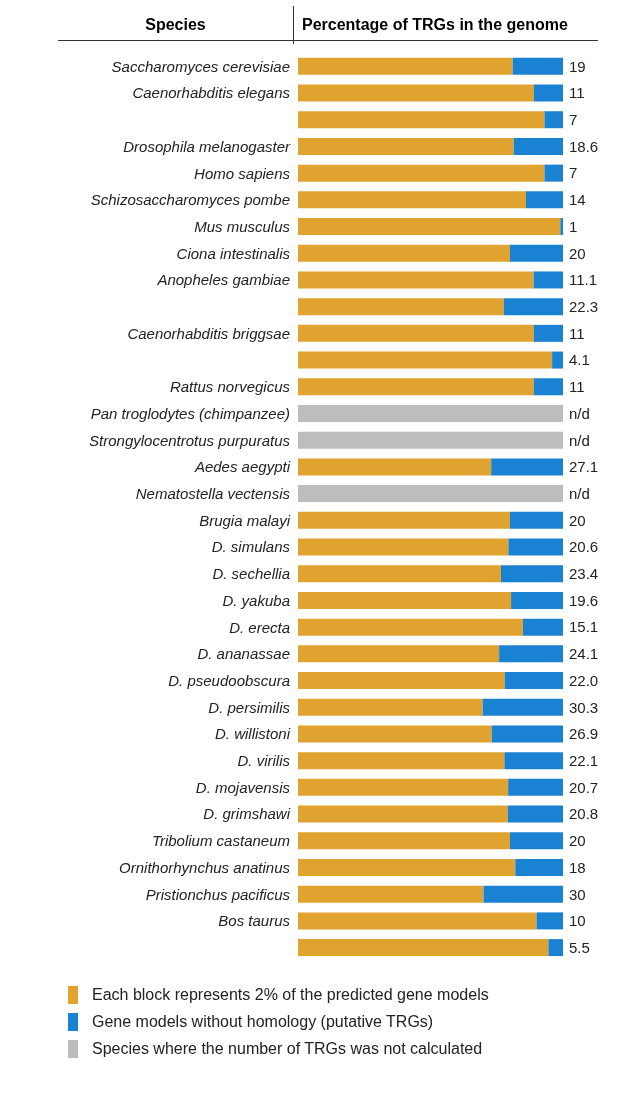 This screenshot has height=1095, width=618. Describe the element at coordinates (579, 413) in the screenshot. I see `data-label: n/d` at that location.